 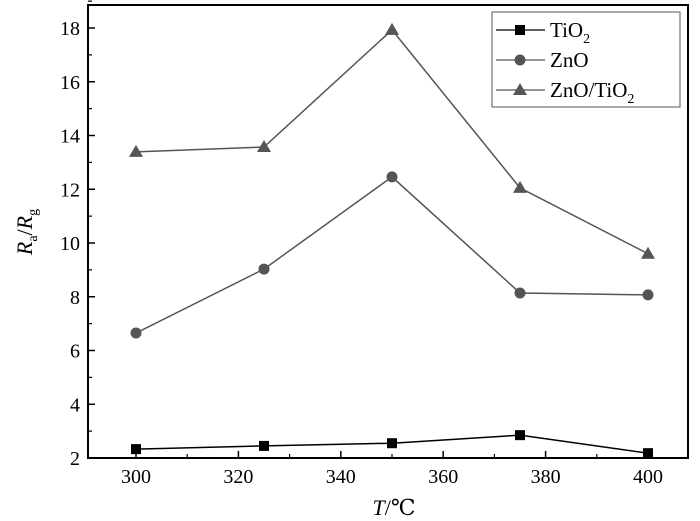 What do you see at coordinates (238, 477) in the screenshot?
I see `x-tick-label: 320` at bounding box center [238, 477].